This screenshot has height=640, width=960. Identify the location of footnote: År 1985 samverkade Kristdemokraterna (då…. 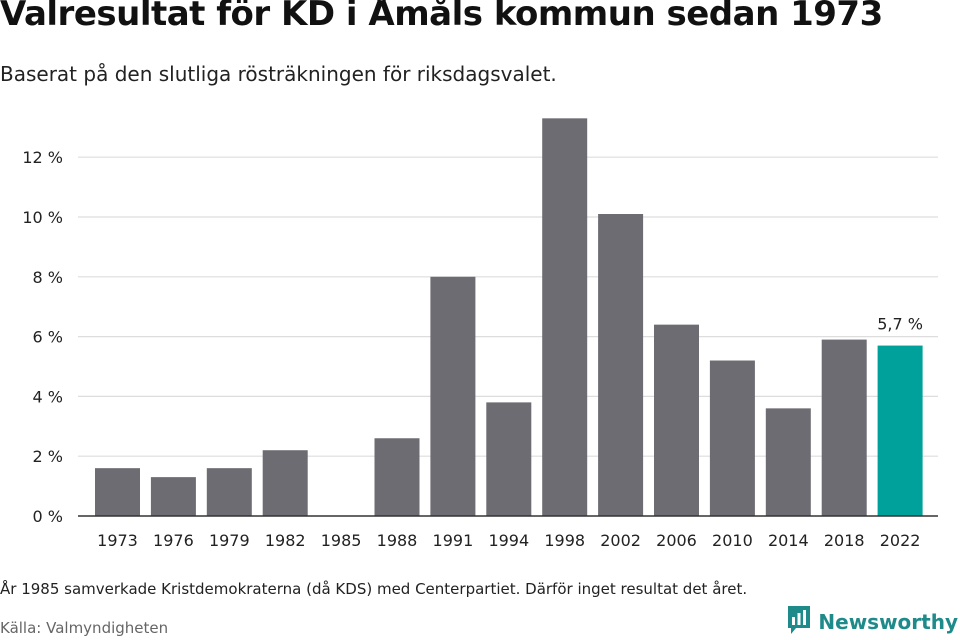
(374, 589).